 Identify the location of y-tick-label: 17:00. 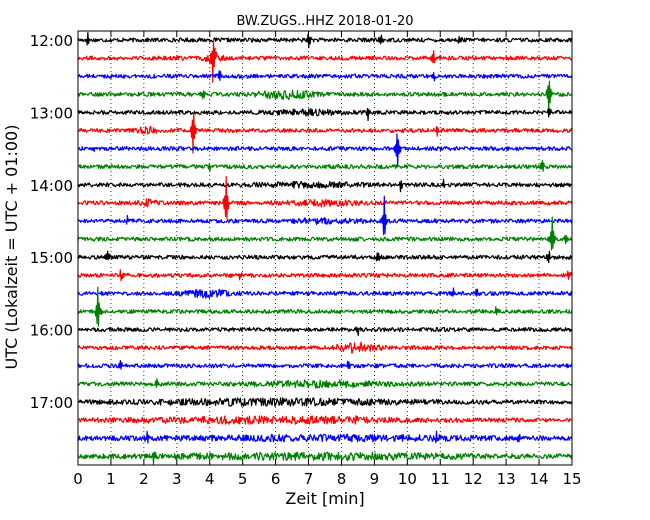
(51, 403).